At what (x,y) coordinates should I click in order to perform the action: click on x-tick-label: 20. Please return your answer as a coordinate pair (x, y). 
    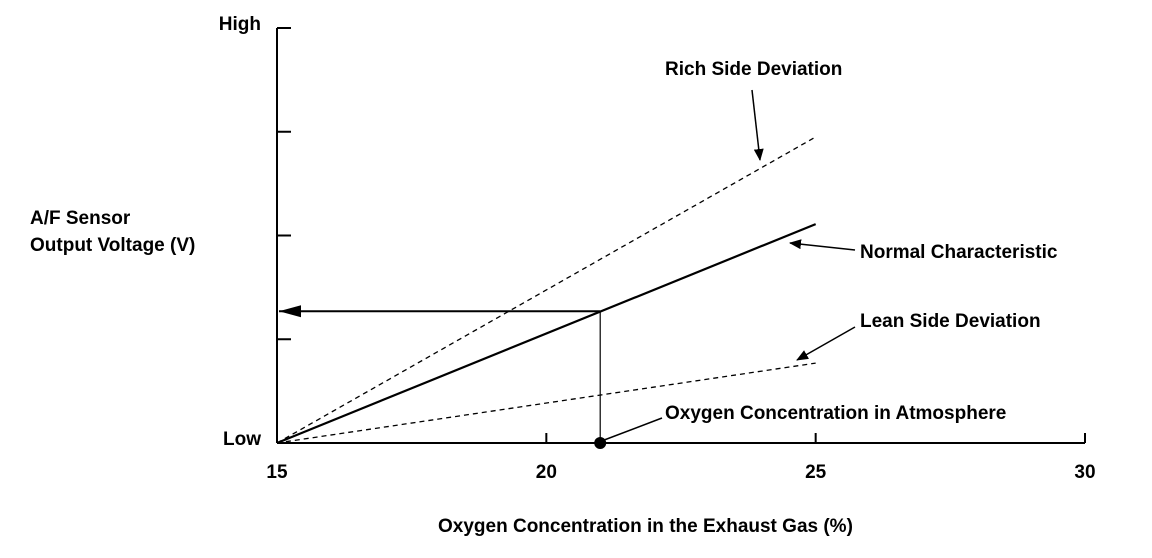
    Looking at the image, I should click on (546, 472).